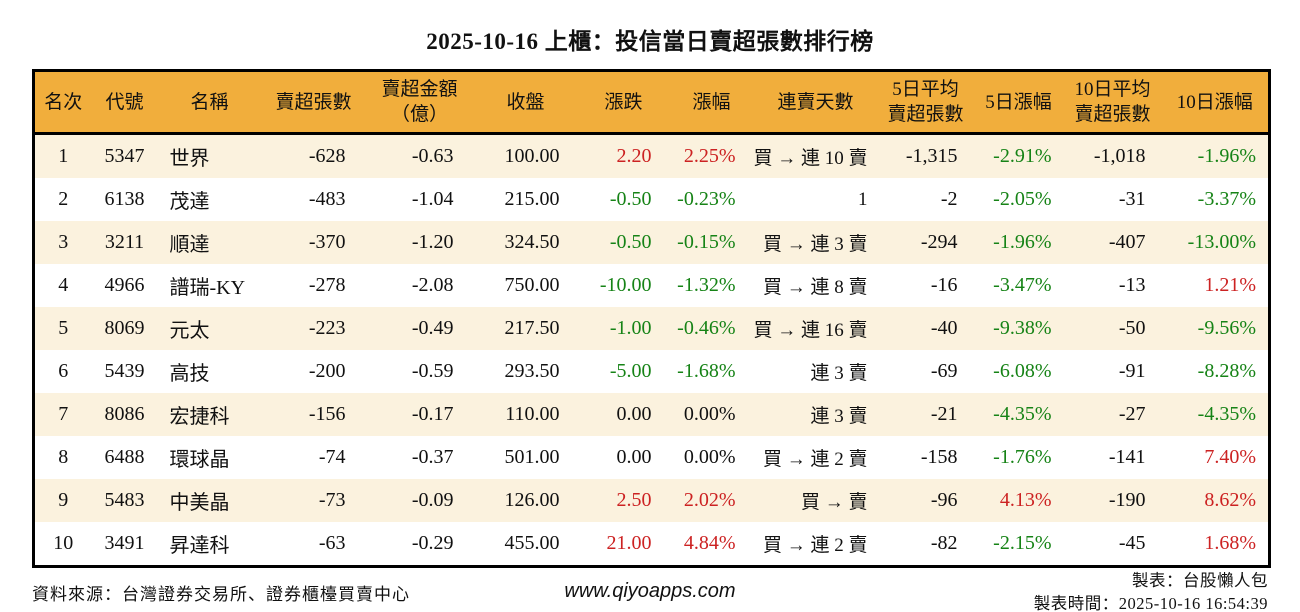  I want to click on cell-avg10: -31, so click(1132, 199).